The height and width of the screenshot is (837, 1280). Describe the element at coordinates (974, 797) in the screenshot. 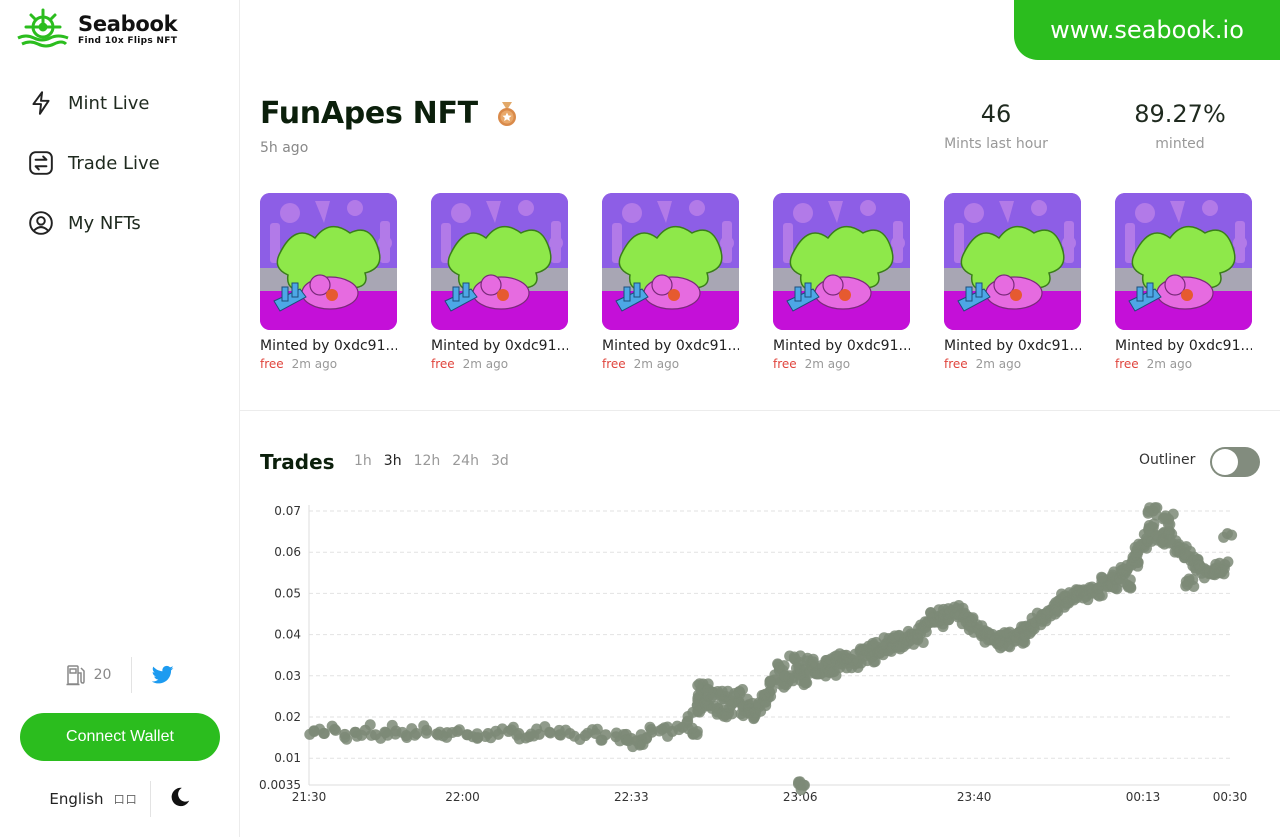

I see `x-tick-label: 23:40` at that location.